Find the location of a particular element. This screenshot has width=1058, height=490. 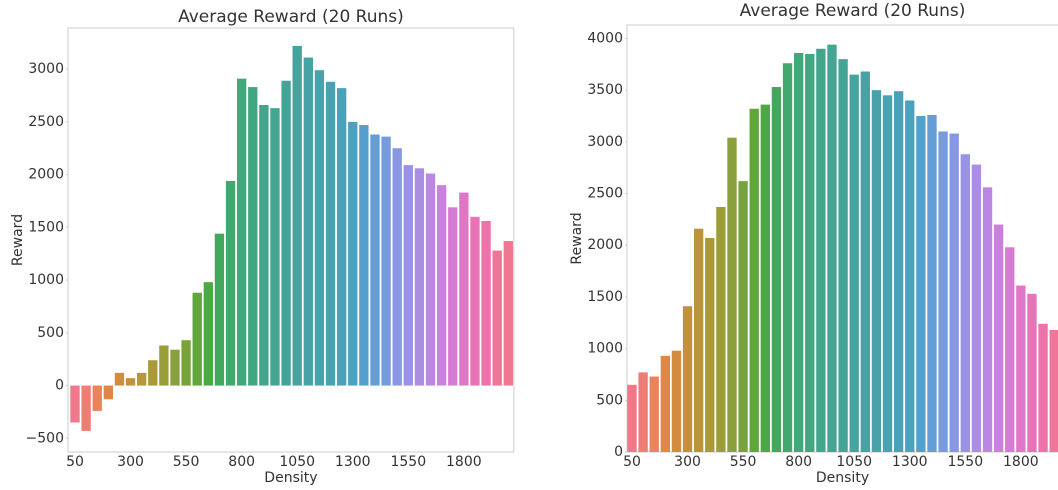

x-tick-label: 800 is located at coordinates (241, 462).